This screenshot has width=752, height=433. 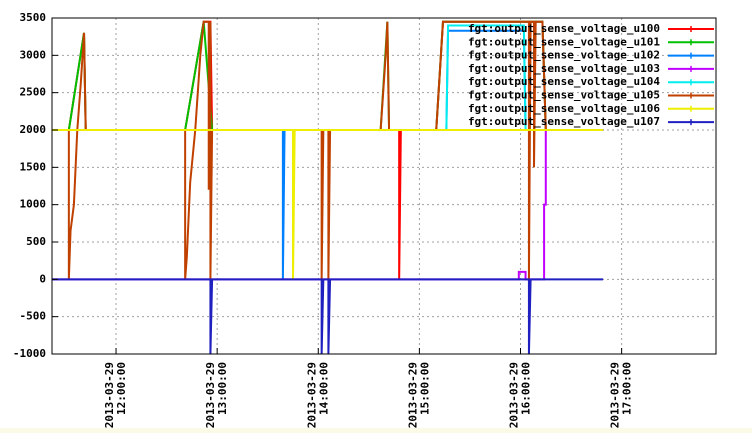 I want to click on y-tick-label: 0, so click(x=42, y=278).